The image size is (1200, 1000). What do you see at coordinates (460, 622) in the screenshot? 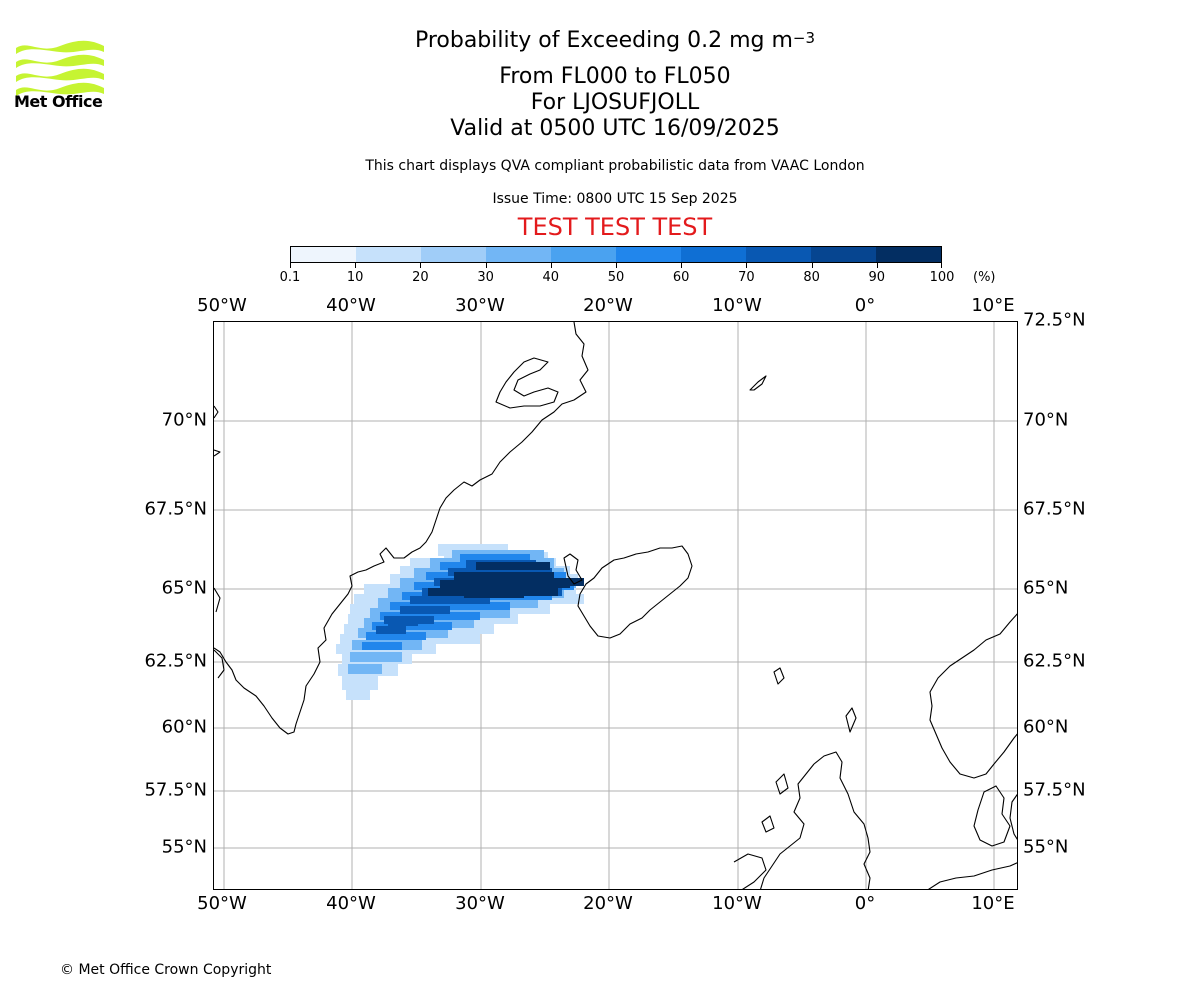
I see `ash-probability-plume` at bounding box center [460, 622].